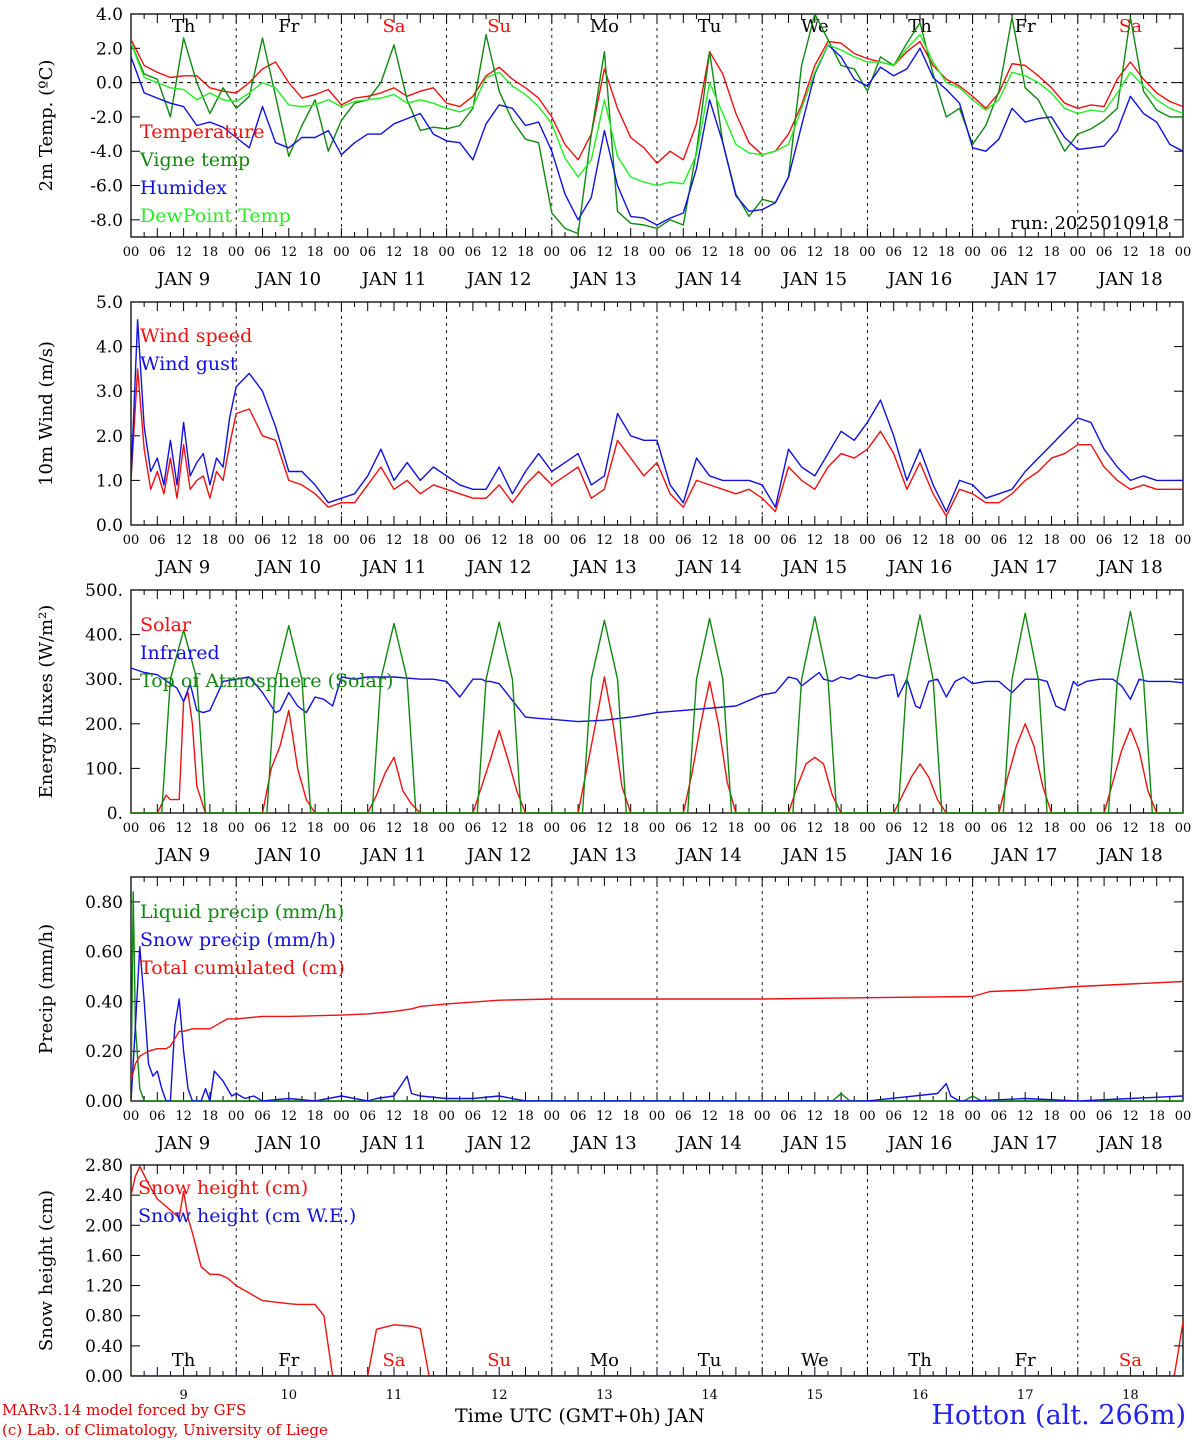  Describe the element at coordinates (215, 216) in the screenshot. I see `legend-entry: DewPoint Temp` at that location.